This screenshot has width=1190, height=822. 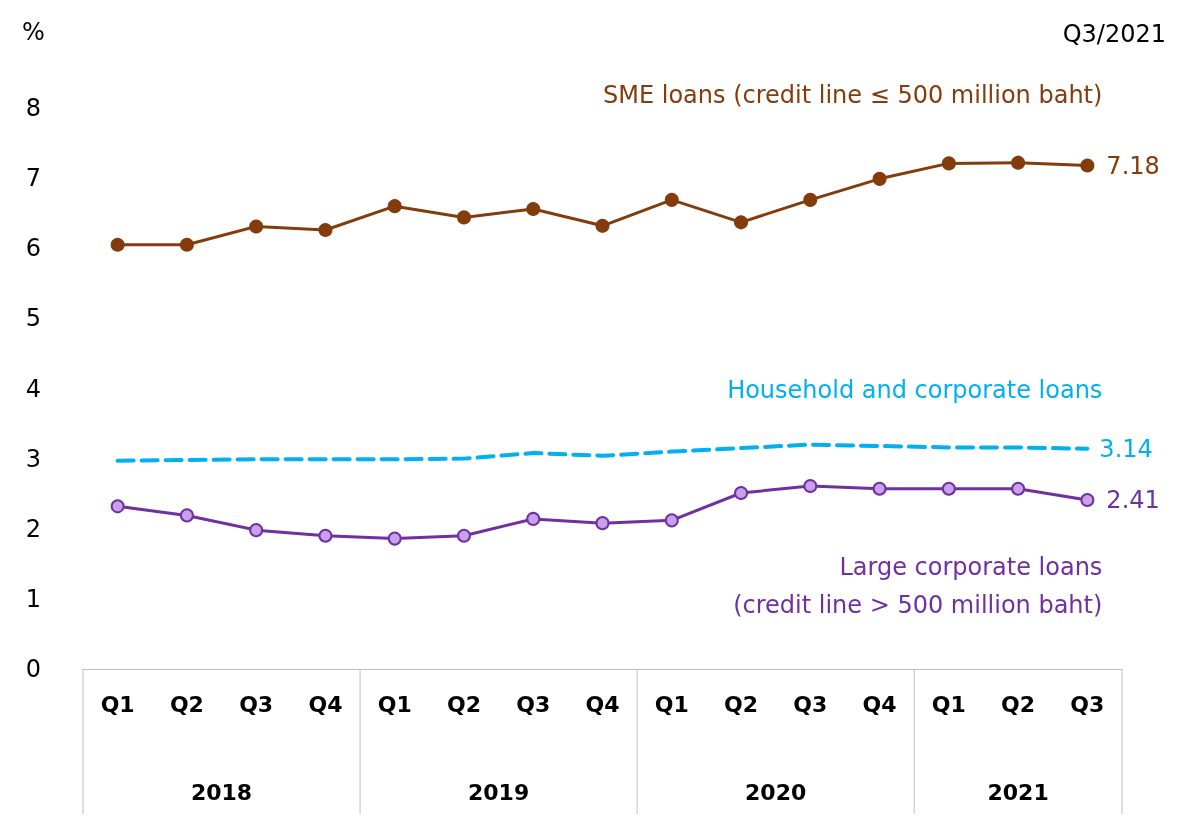 I want to click on y-tick-label: 2, so click(x=33, y=528).